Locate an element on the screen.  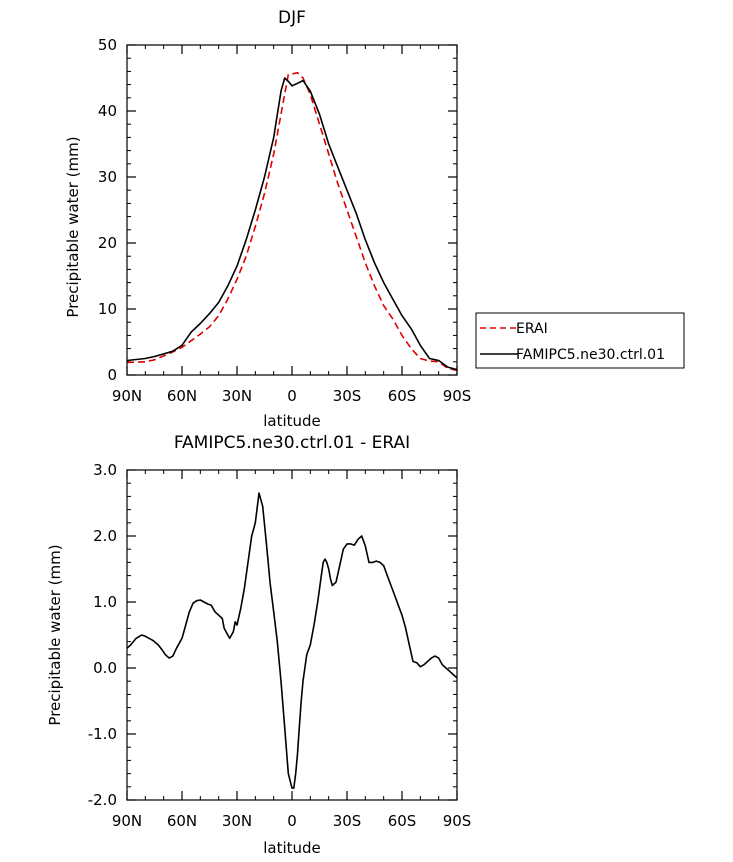
chart-title: DJF is located at coordinates (292, 18).